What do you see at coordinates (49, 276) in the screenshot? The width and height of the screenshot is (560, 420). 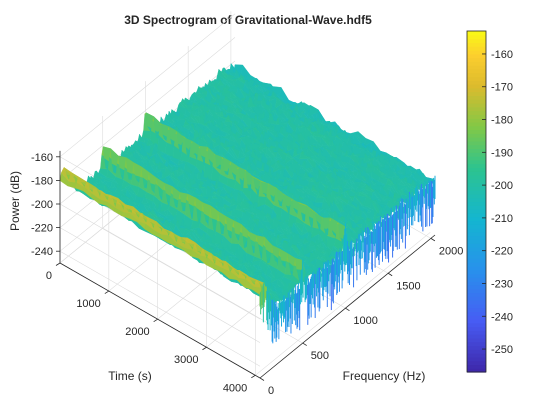 I see `y-tick-label: 0` at bounding box center [49, 276].